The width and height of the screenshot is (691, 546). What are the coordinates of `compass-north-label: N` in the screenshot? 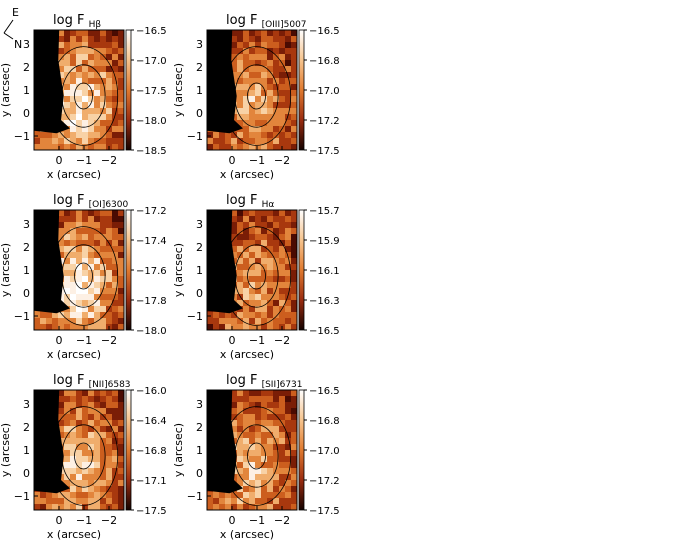 It's located at (18, 44).